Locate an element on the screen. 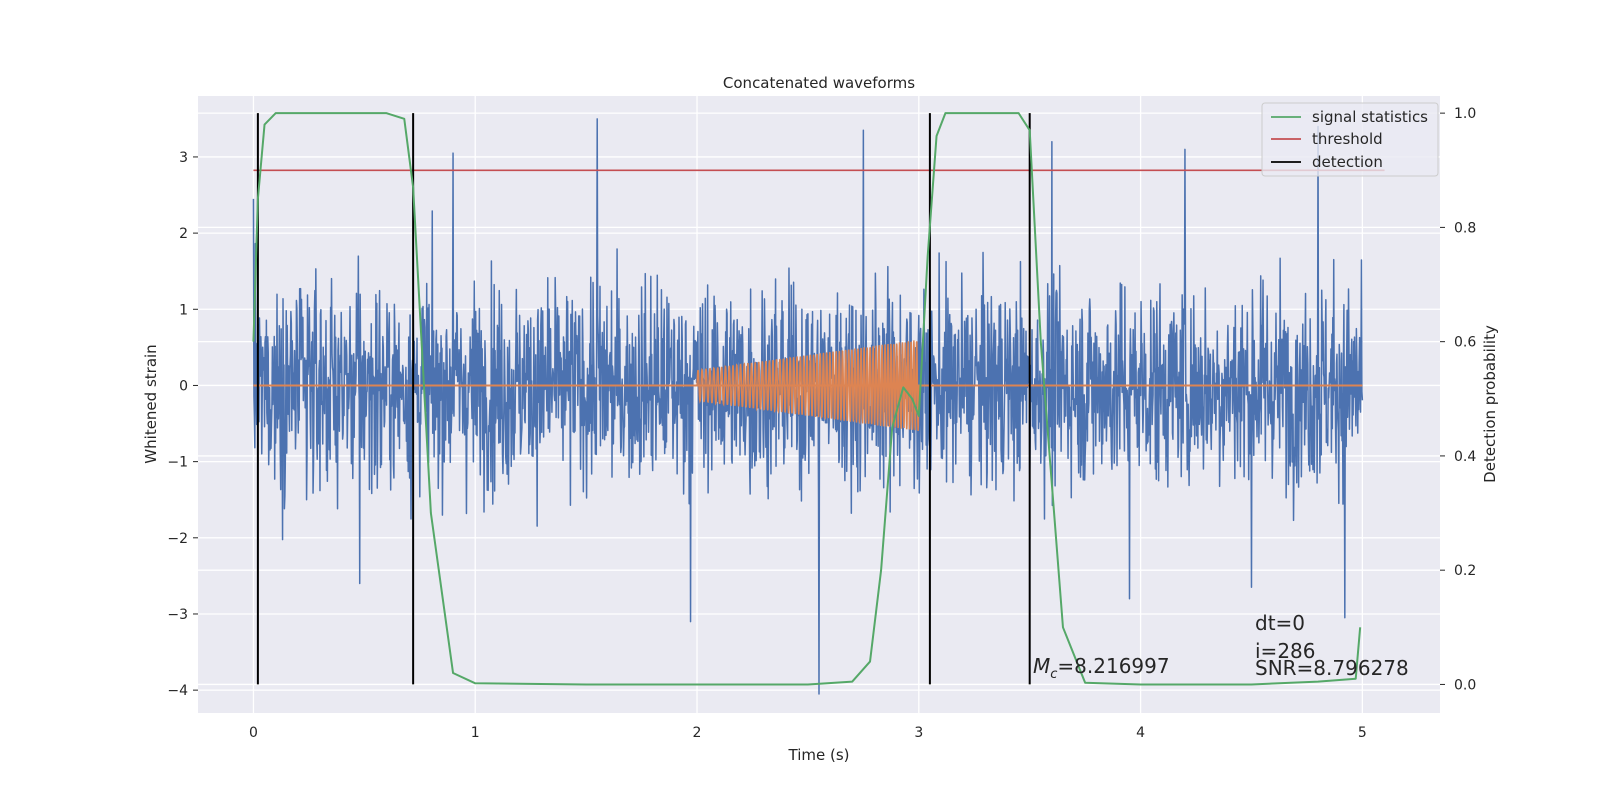 The width and height of the screenshot is (1600, 800). legend: signal statistics threshold detection is located at coordinates (1350, 139).